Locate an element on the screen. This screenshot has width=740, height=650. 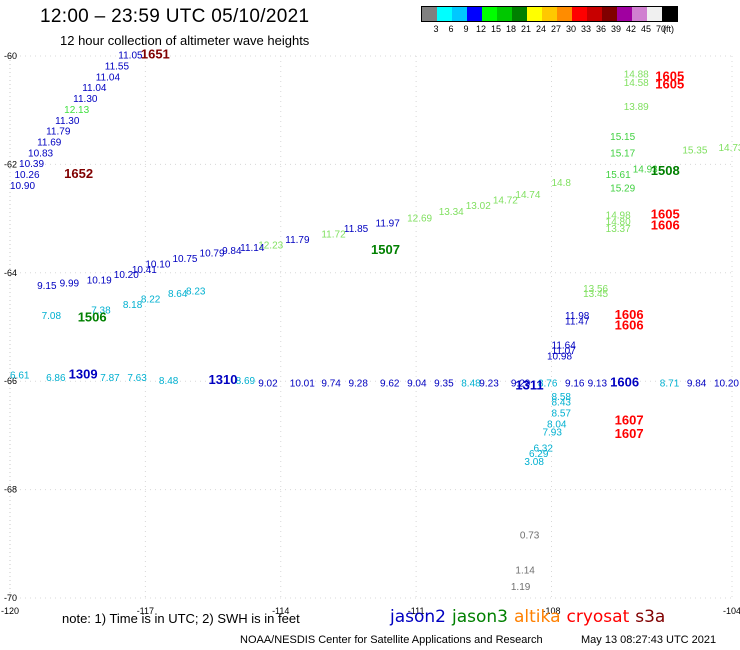
wave-height-value: 15.29 is located at coordinates (622, 189).